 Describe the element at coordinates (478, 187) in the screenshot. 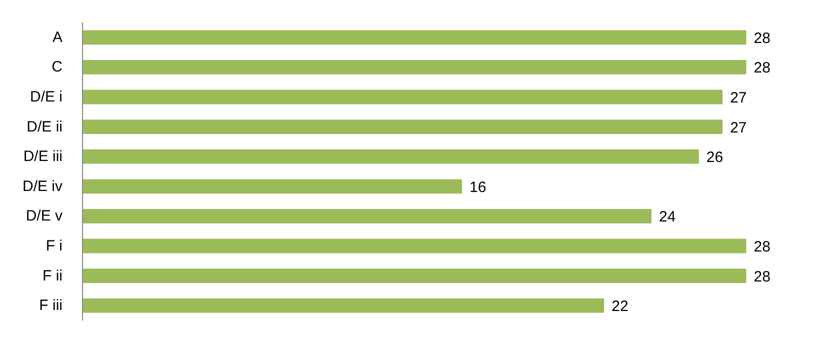

I see `data-label: 16` at that location.